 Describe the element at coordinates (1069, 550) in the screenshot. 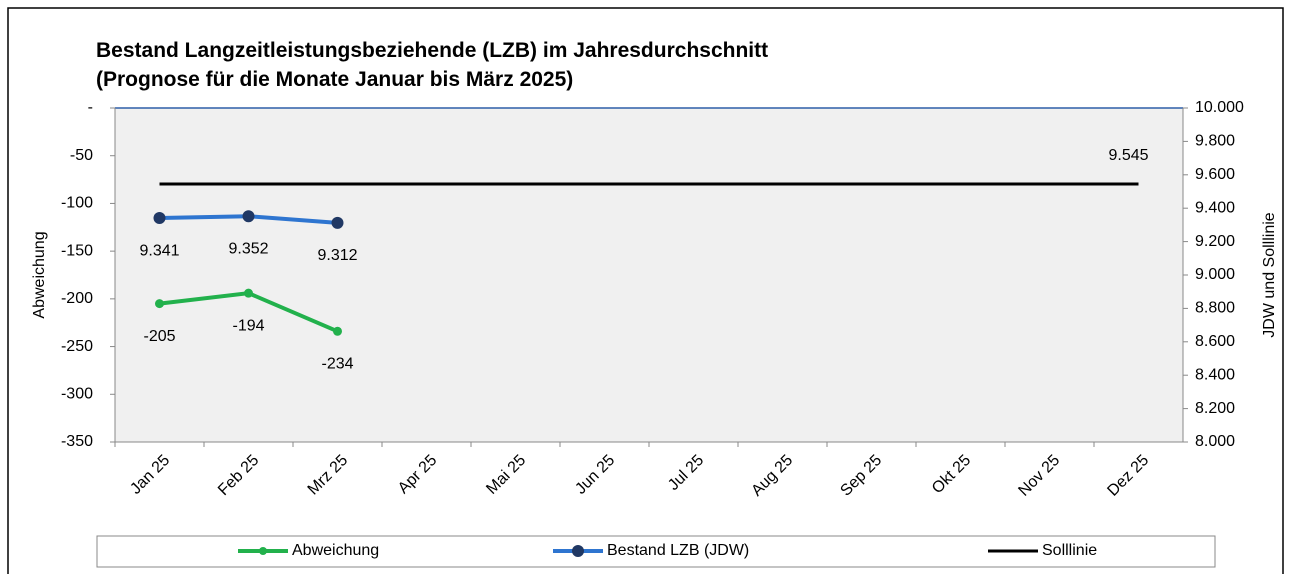

I see `legend-label: Solllinie` at that location.